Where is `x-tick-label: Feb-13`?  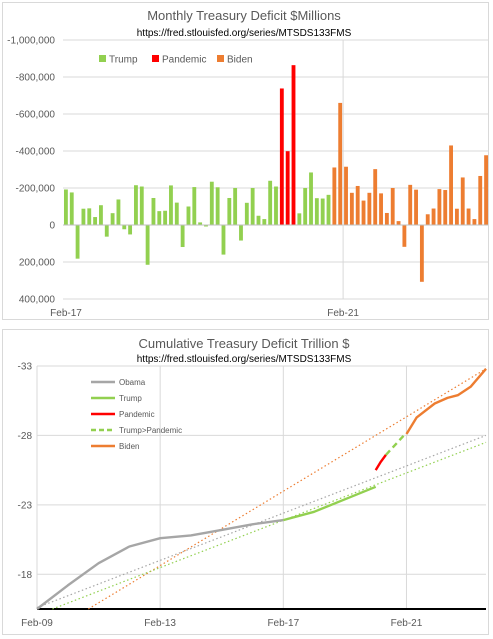
x-tick-label: Feb-13 is located at coordinates (160, 623).